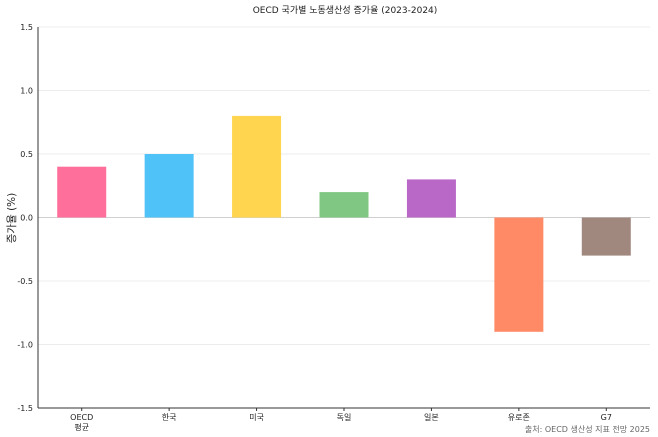  Describe the element at coordinates (25, 408) in the screenshot. I see `y-tick-label: -1.5` at that location.